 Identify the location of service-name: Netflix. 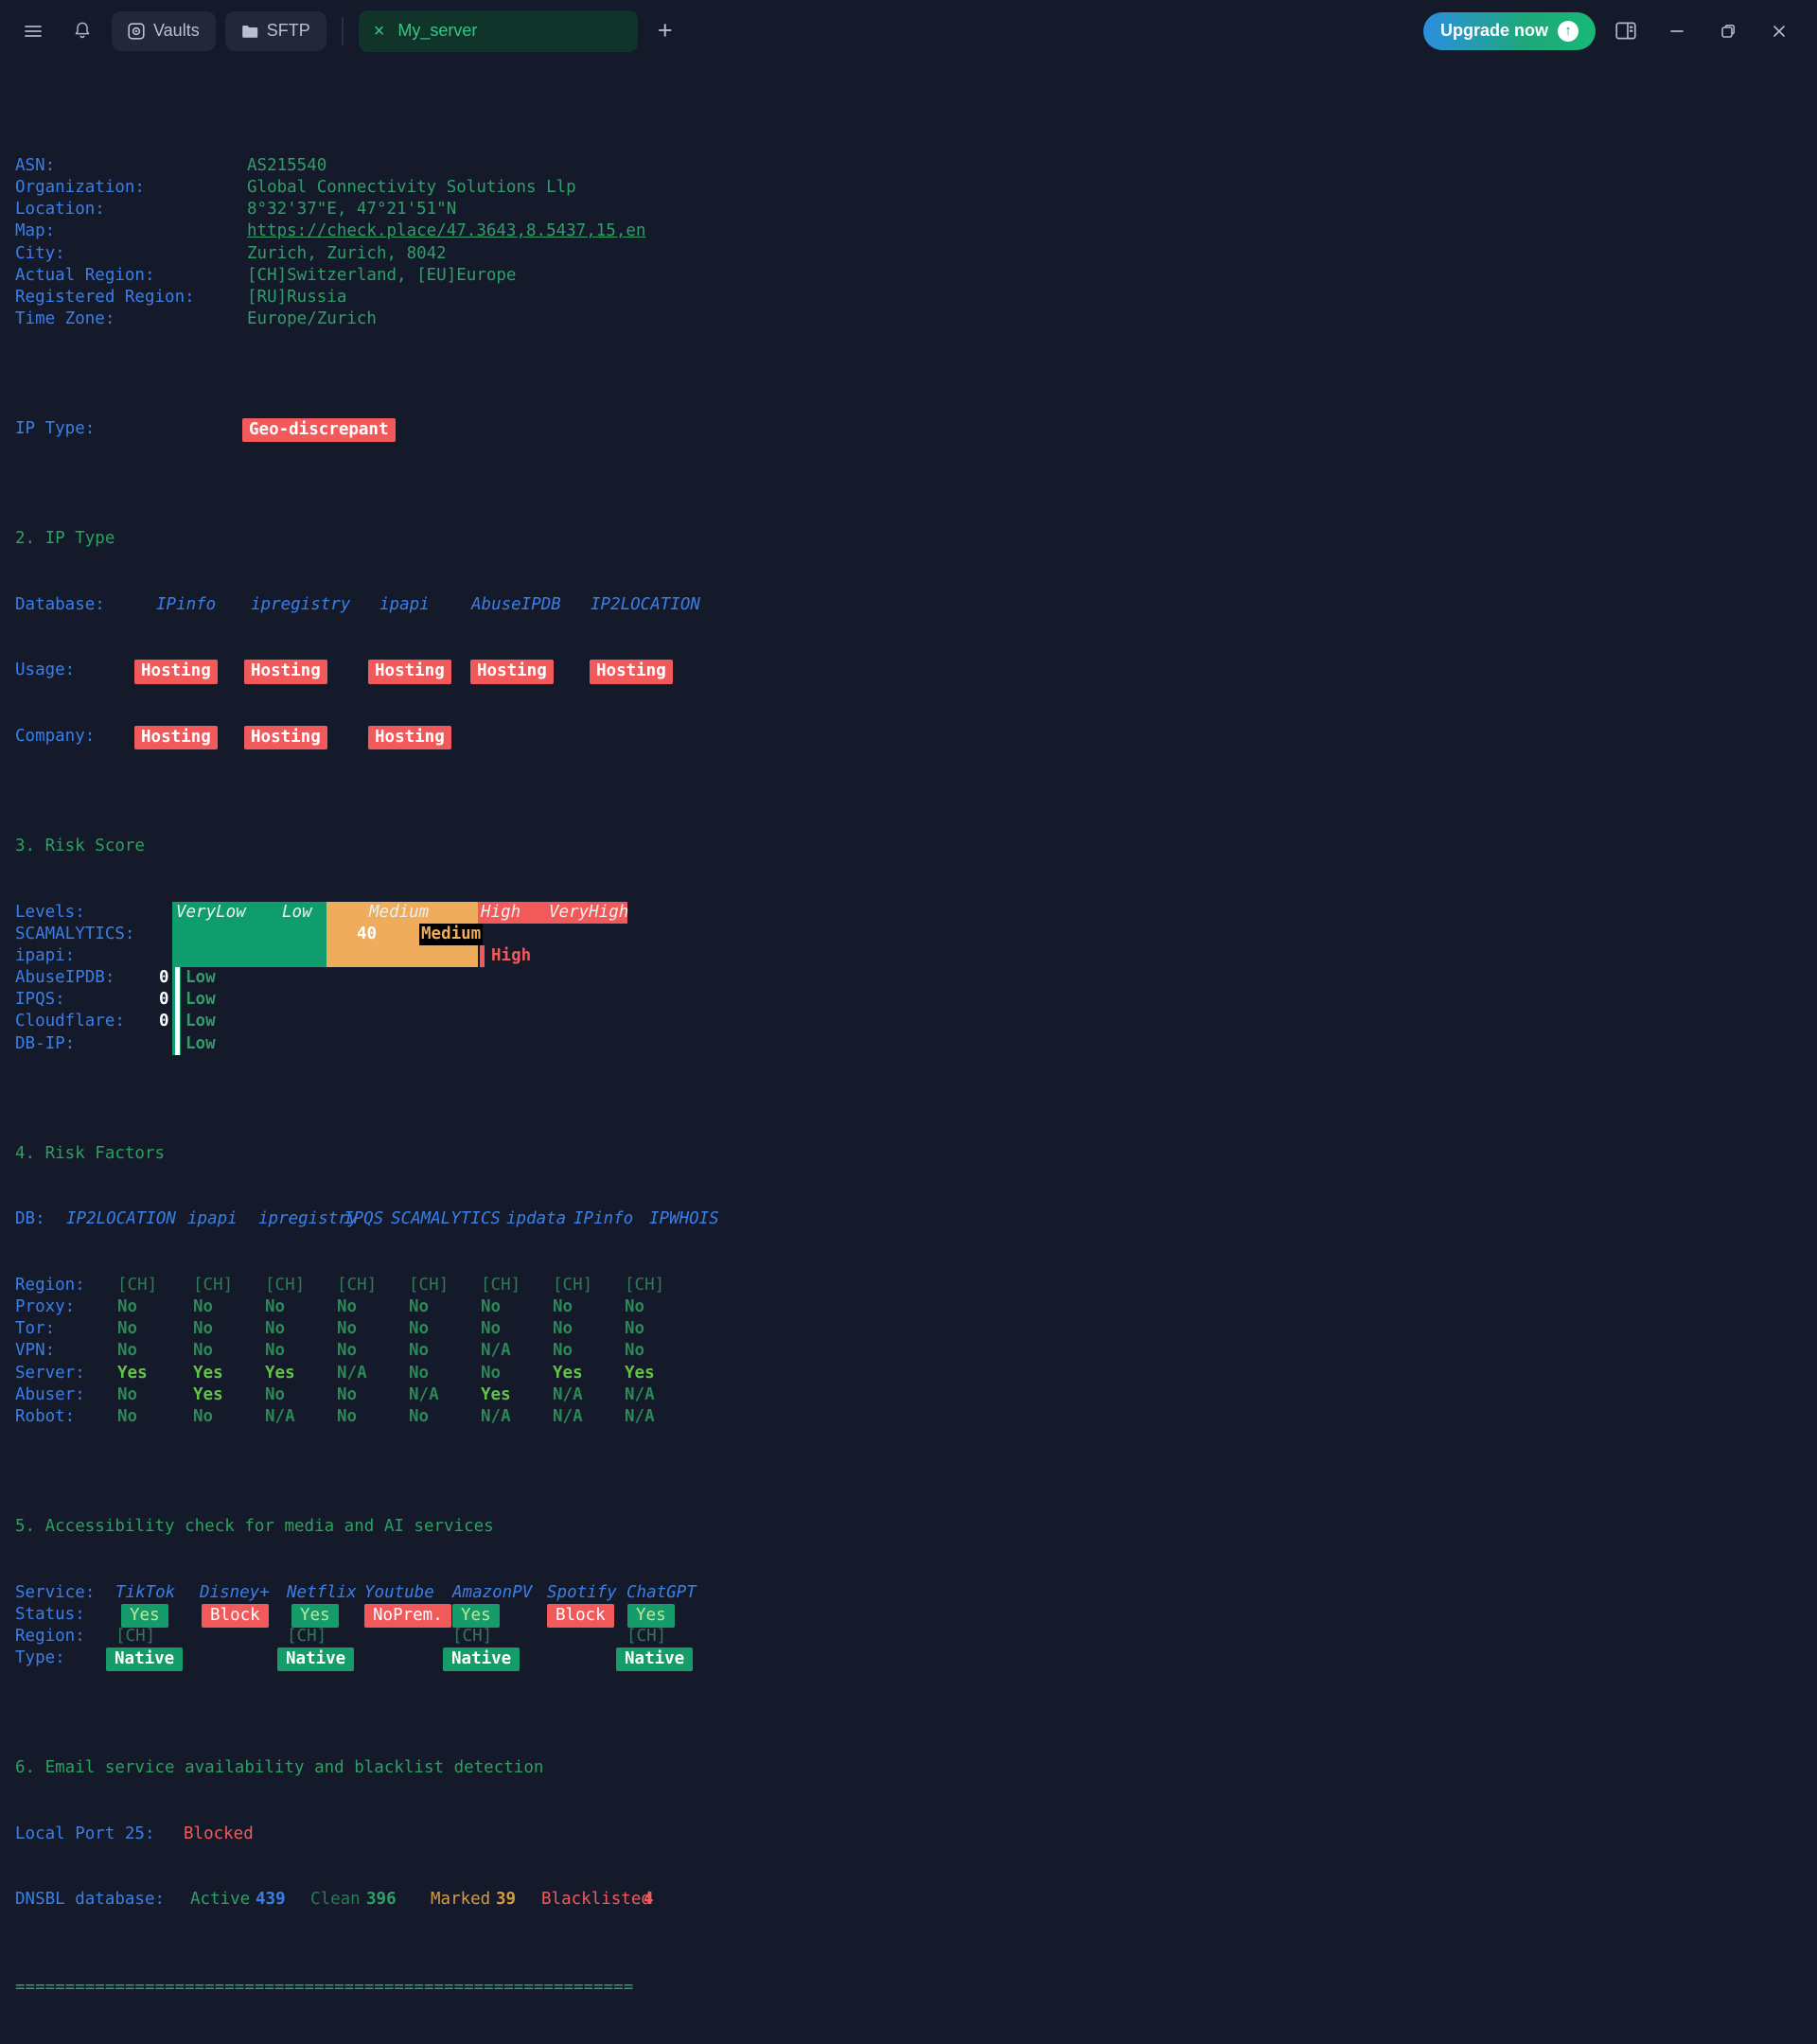
(322, 1593).